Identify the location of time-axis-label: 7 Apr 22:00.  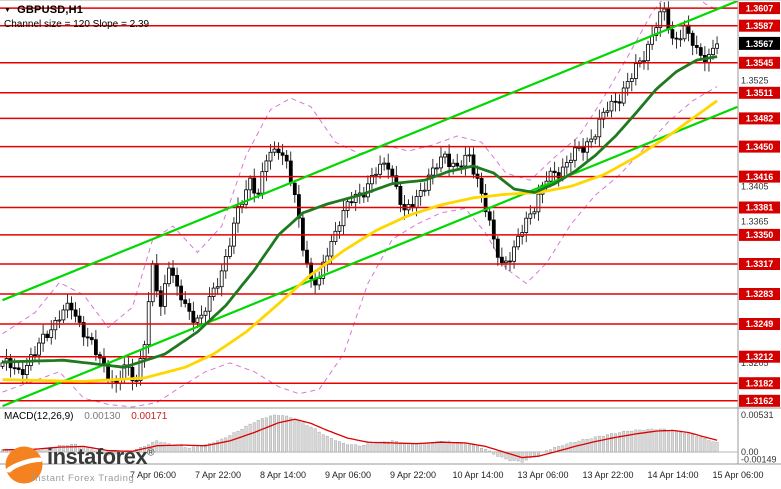
(218, 475).